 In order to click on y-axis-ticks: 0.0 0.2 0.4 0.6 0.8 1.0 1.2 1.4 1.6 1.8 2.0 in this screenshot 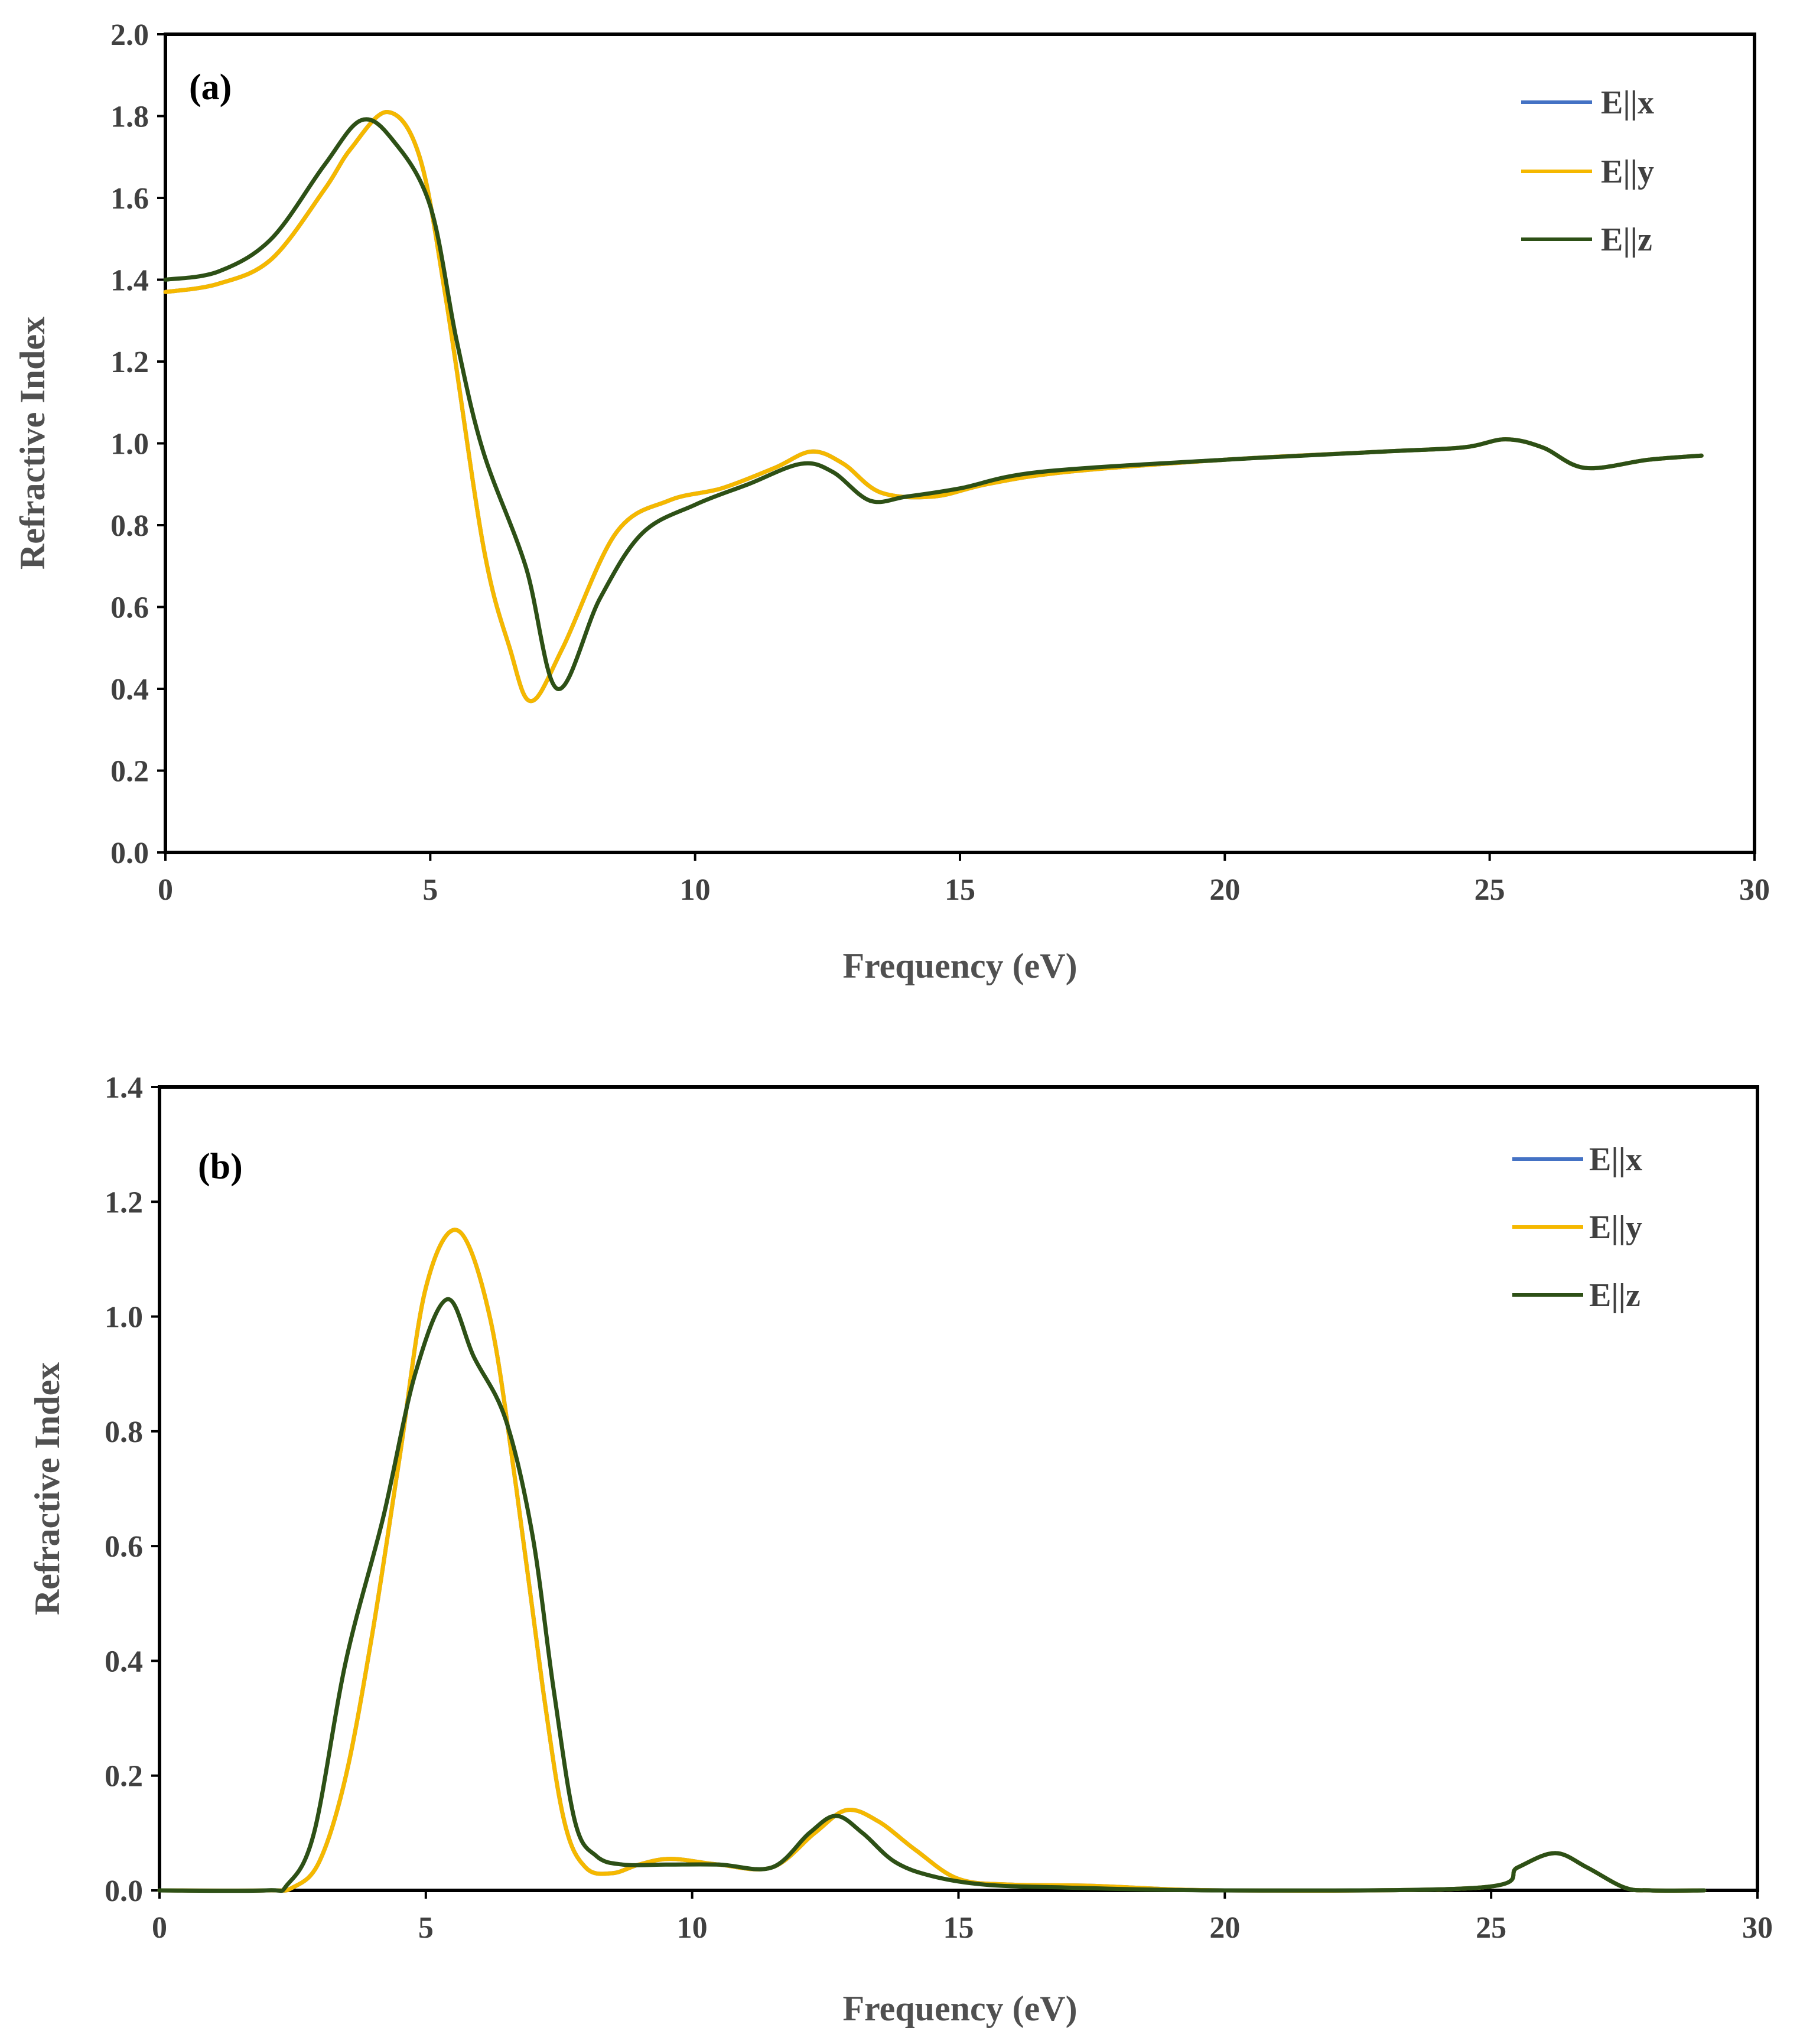, I will do `click(137, 444)`.